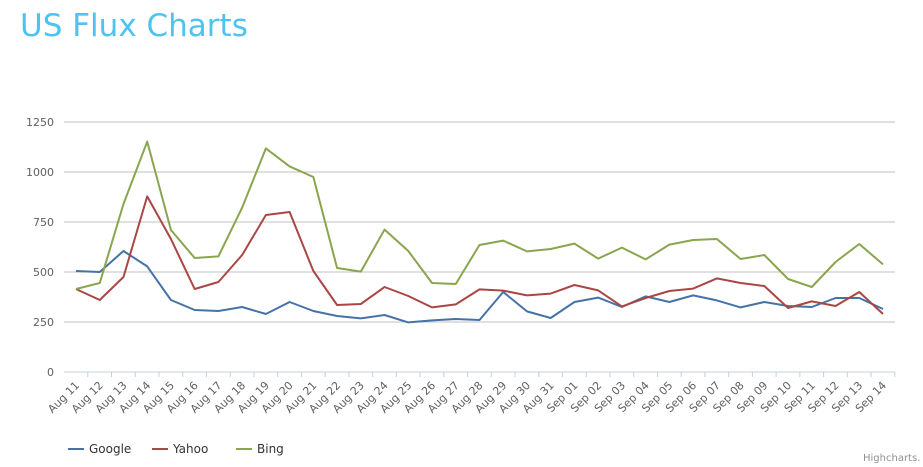  What do you see at coordinates (110, 449) in the screenshot?
I see `legend-item-google: Google` at bounding box center [110, 449].